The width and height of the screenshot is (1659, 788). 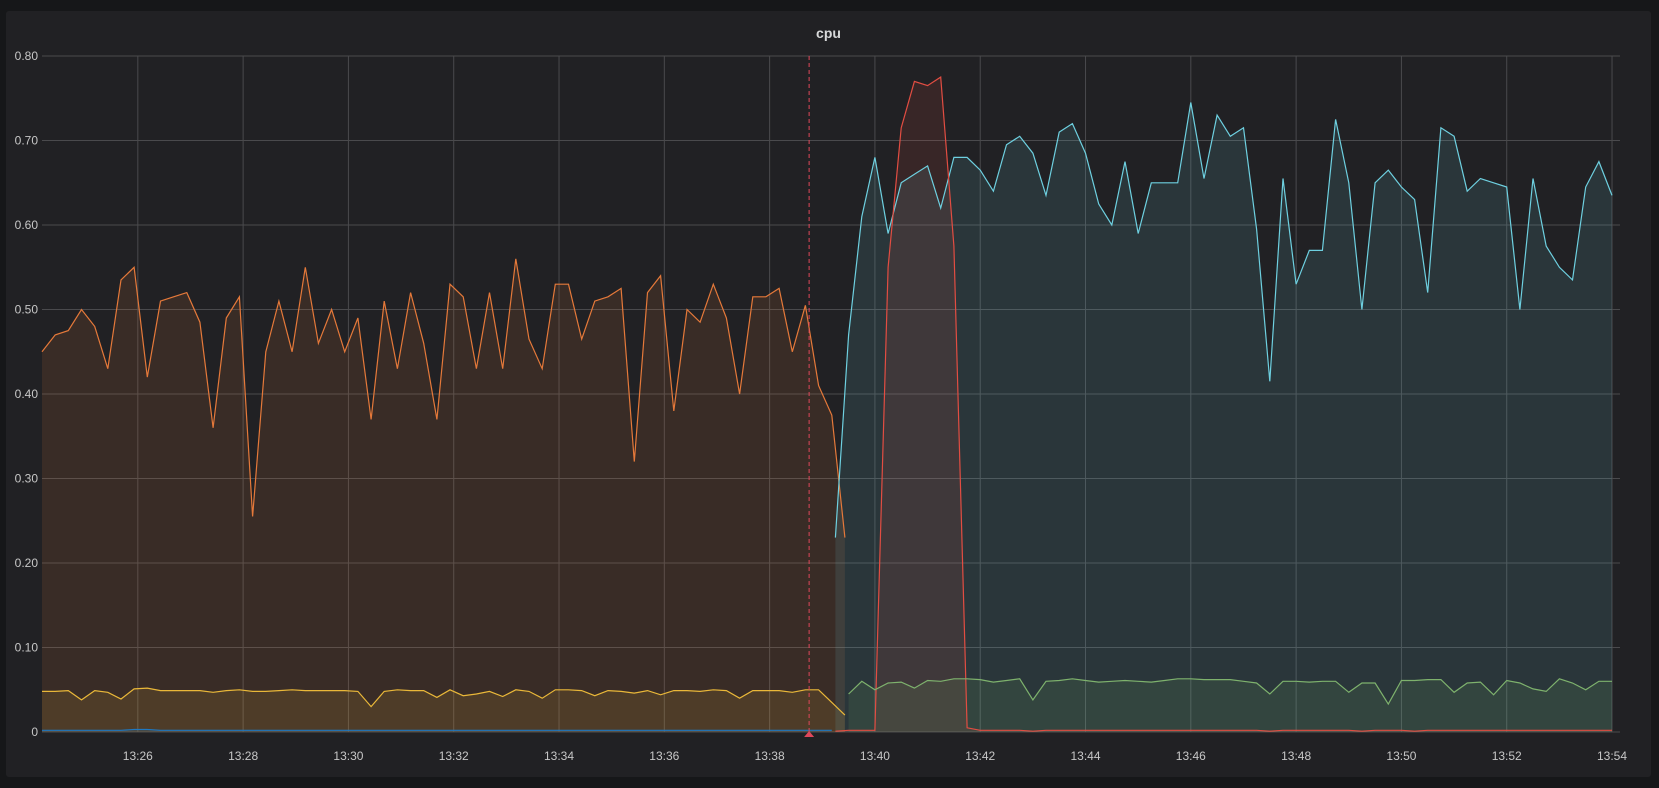 I want to click on x-tick-label: 13:50, so click(x=1401, y=756).